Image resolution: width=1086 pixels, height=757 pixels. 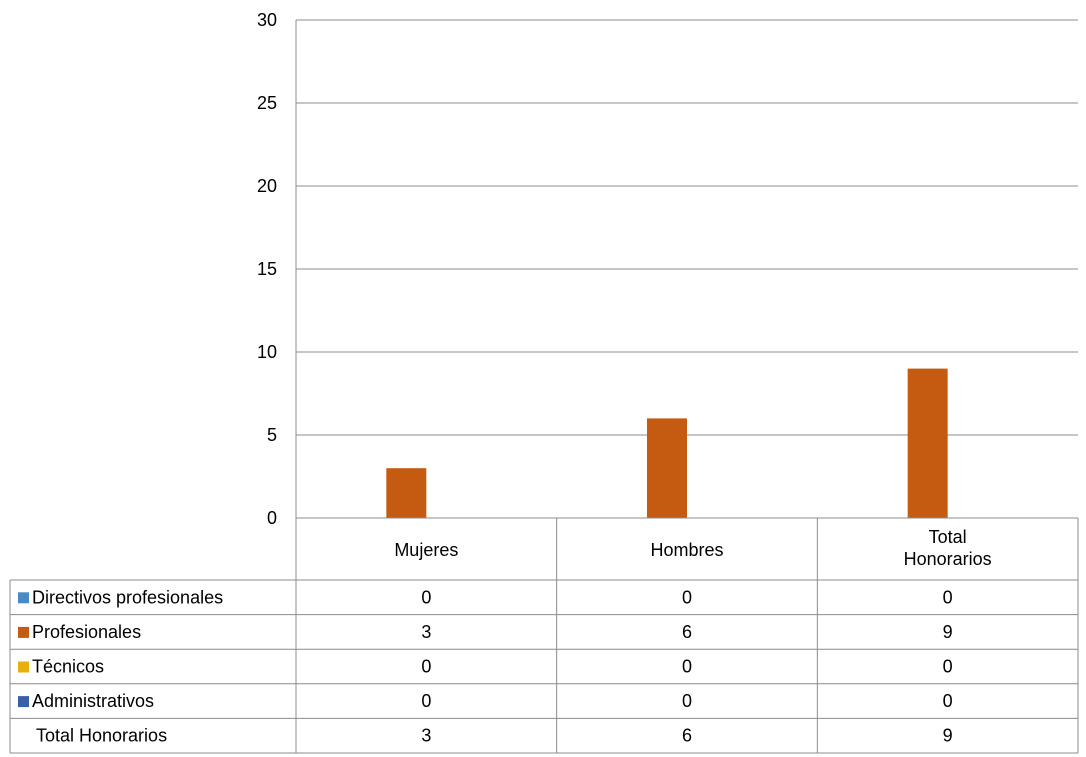 I want to click on row-label: Técnicos, so click(x=68, y=667).